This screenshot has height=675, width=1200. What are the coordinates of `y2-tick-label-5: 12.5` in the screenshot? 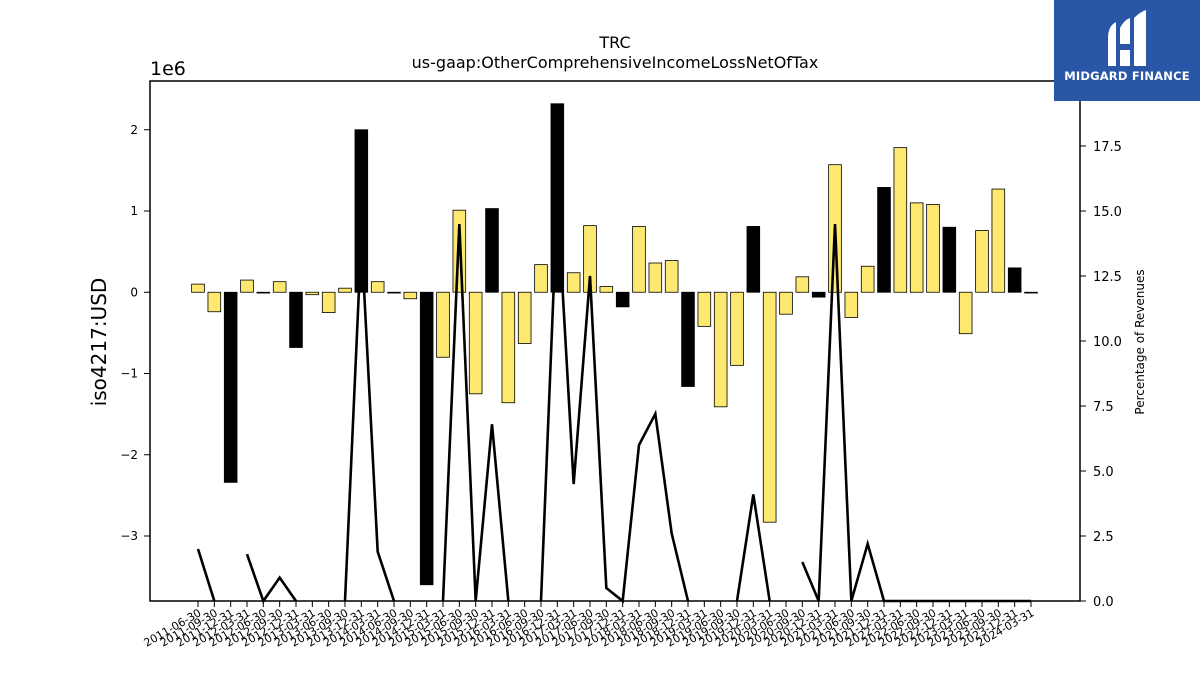 It's located at (1107, 277).